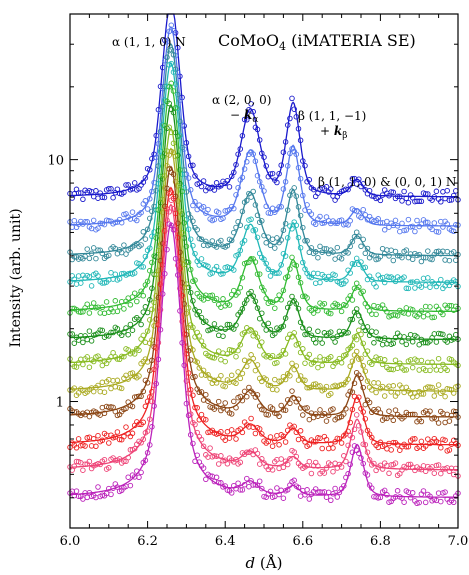 The width and height of the screenshot is (469, 575). Describe the element at coordinates (458, 541) in the screenshot. I see `x-tick-label: 7.0` at that location.